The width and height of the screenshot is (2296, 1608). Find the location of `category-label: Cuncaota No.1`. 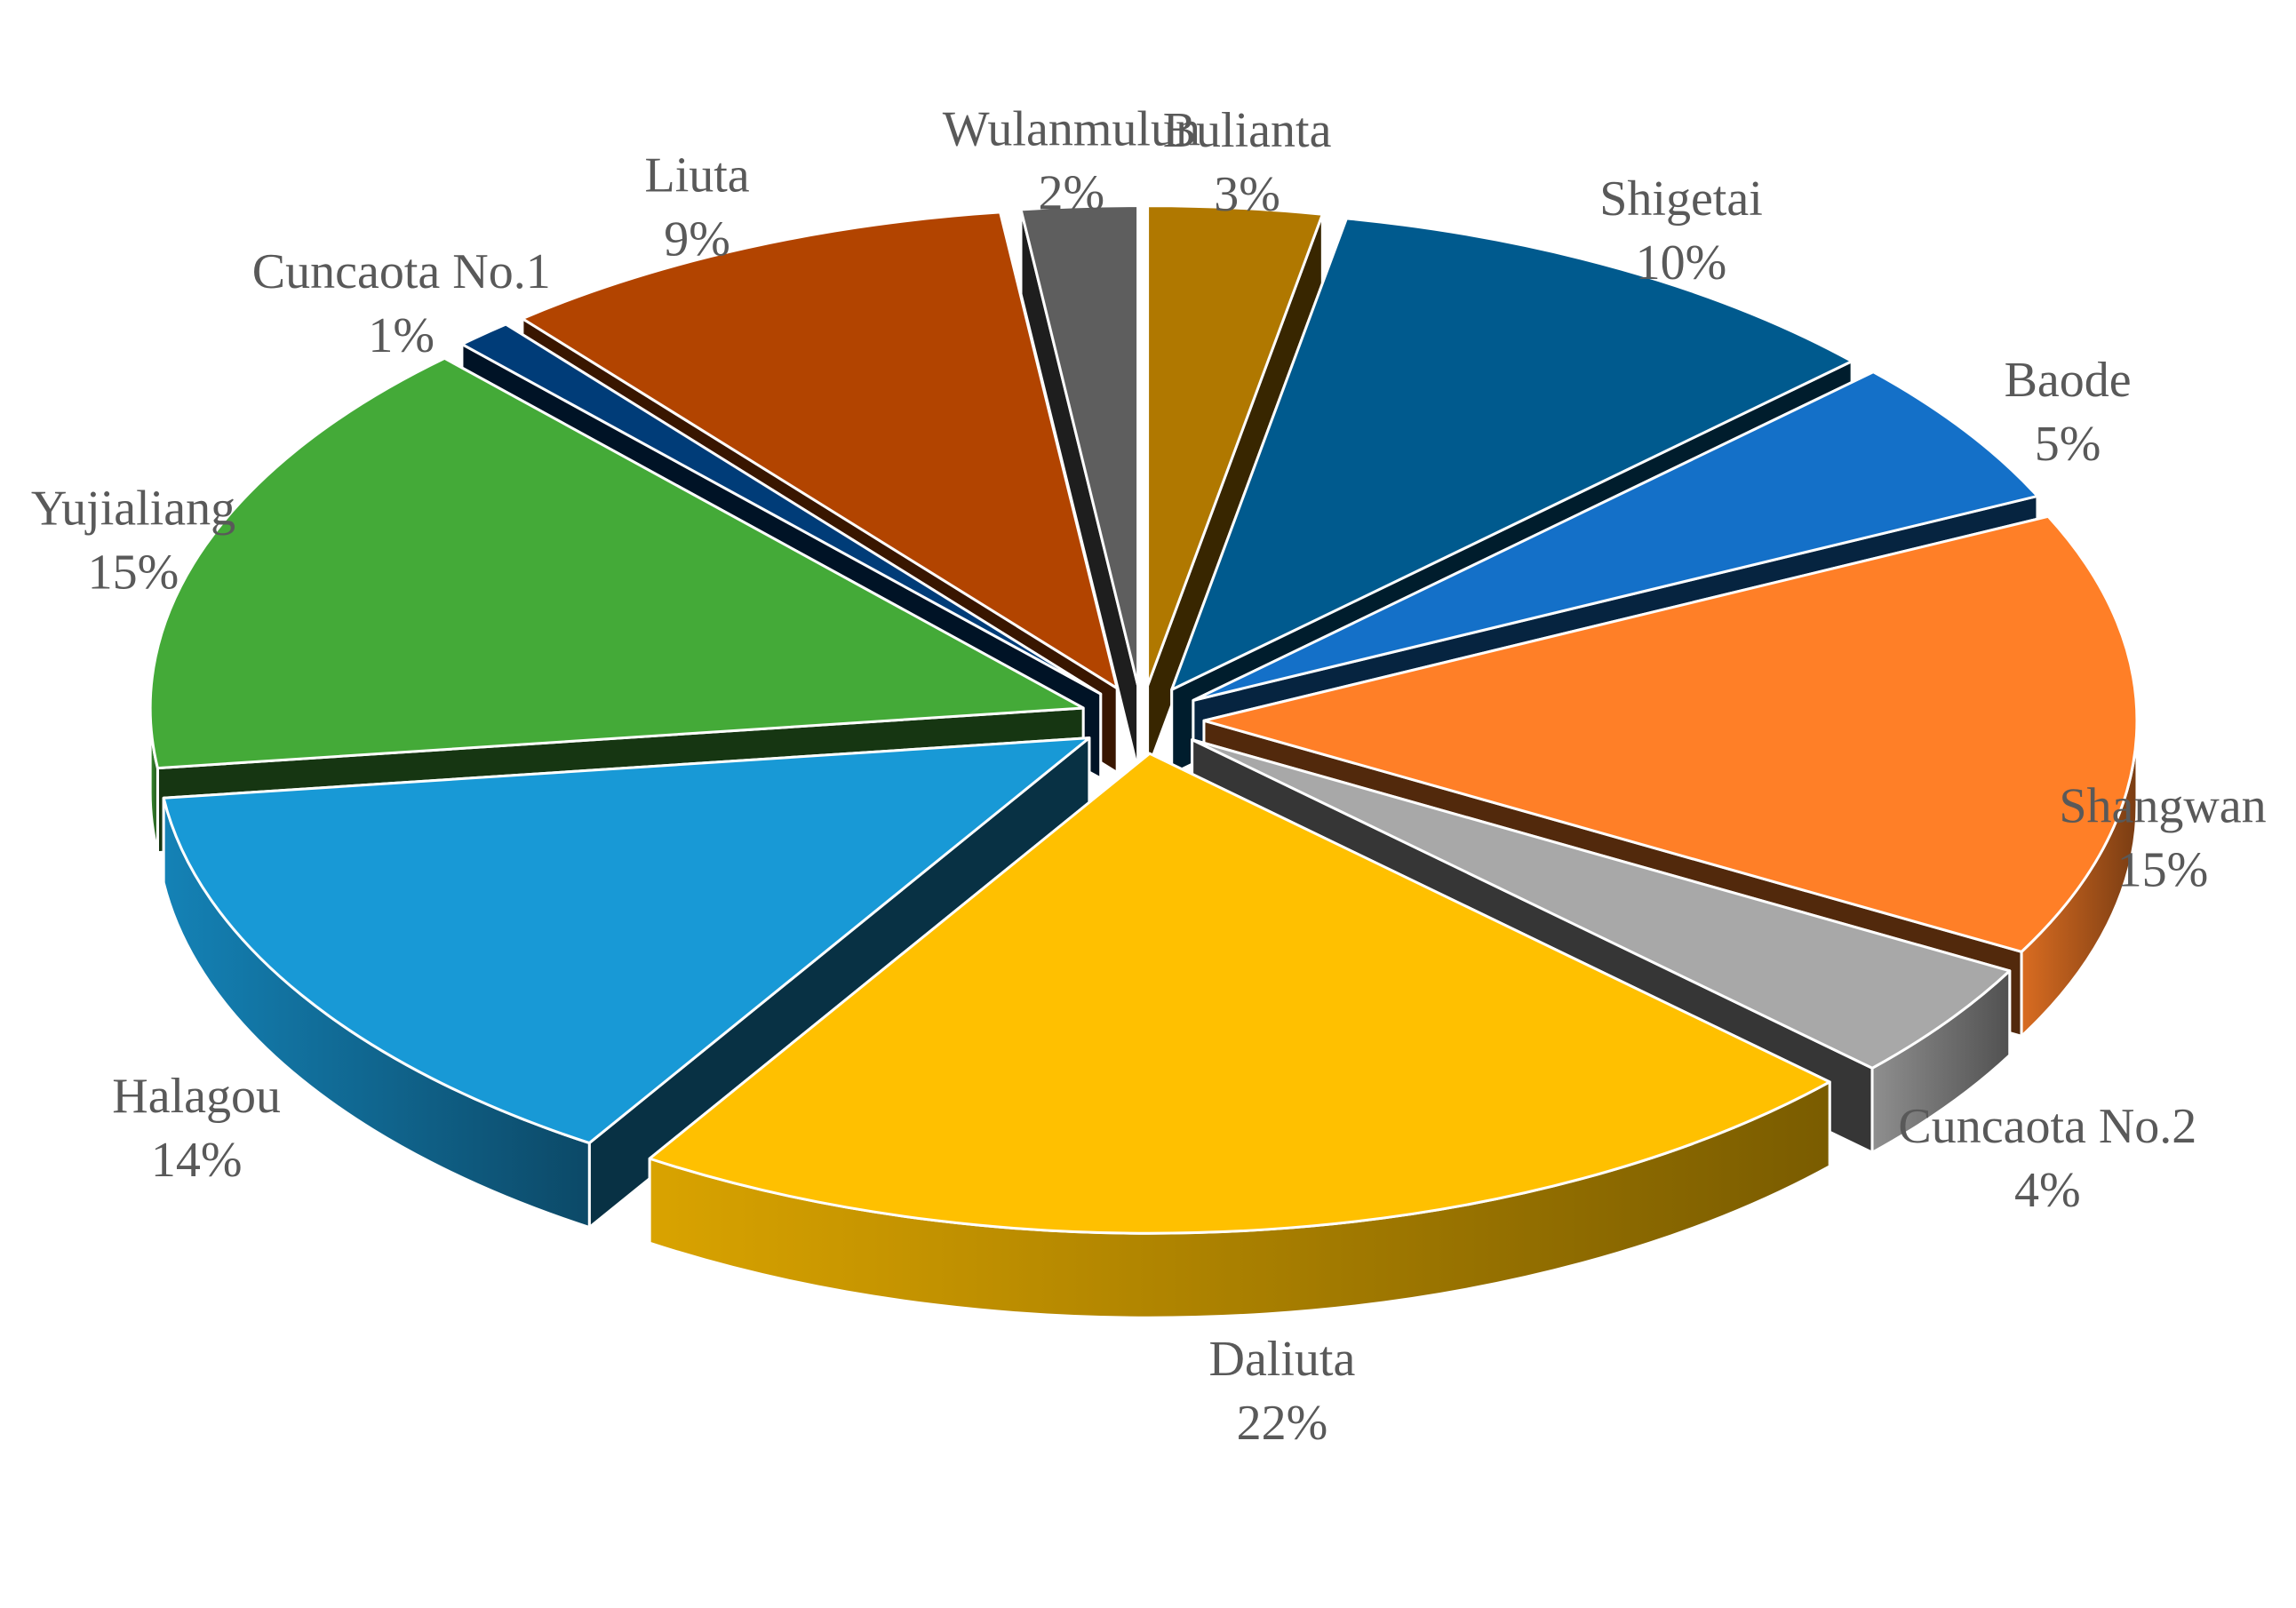

category-label: Cuncaota No.1 is located at coordinates (402, 271).